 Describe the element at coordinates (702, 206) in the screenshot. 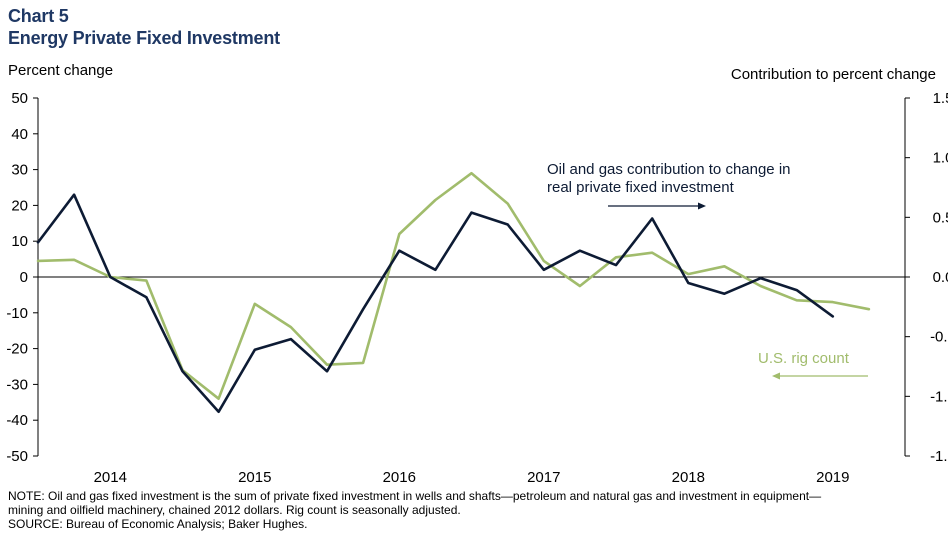

I see `oil-gas-arrowhead` at that location.